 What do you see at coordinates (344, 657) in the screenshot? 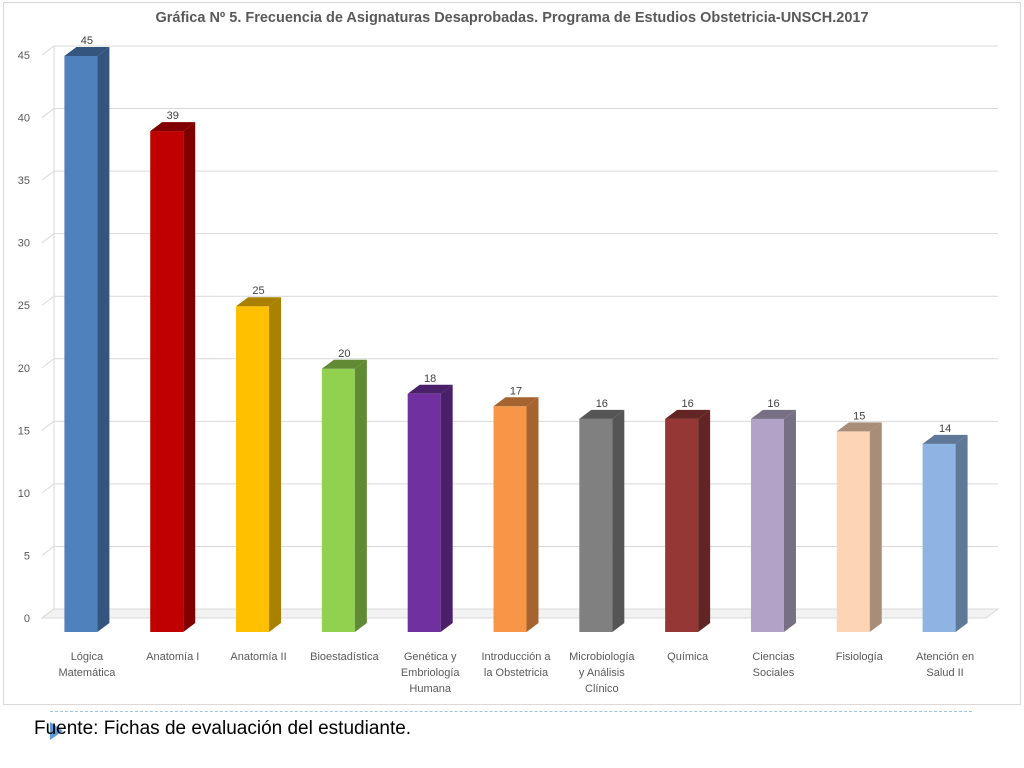
I see `x-tick-label: Bioestadística` at bounding box center [344, 657].